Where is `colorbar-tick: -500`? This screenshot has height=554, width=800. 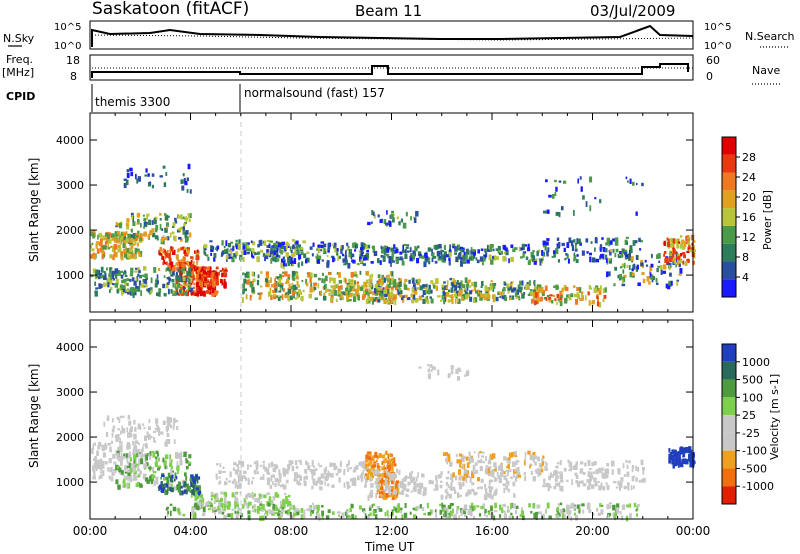 colorbar-tick: -500 is located at coordinates (754, 468).